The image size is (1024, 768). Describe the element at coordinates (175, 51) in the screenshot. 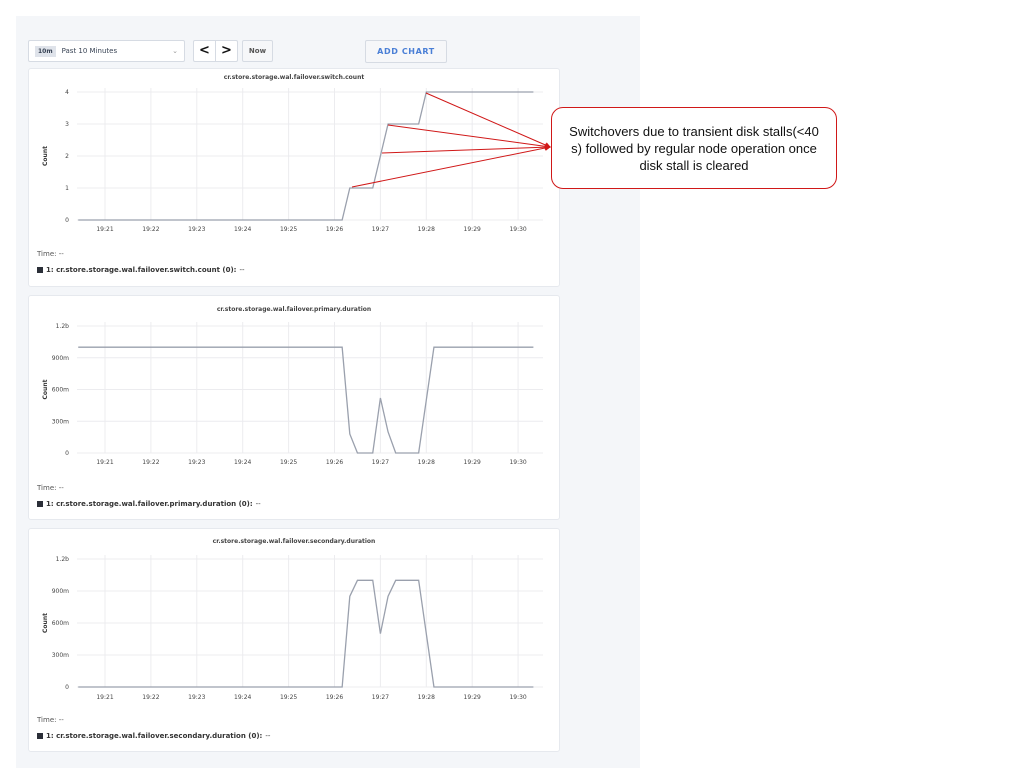

I see `chevron-down-icon: ⌄` at that location.